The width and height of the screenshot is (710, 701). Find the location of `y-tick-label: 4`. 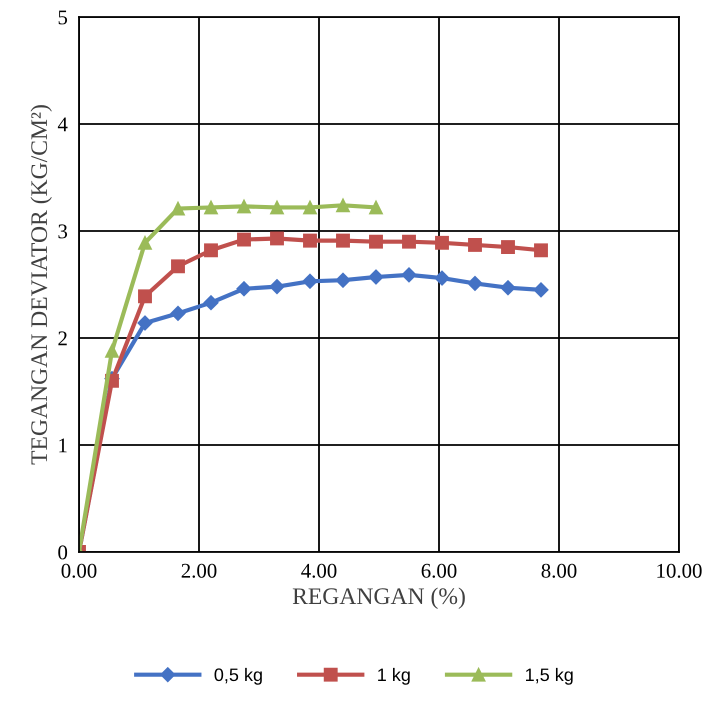

y-tick-label: 4 is located at coordinates (63, 125).